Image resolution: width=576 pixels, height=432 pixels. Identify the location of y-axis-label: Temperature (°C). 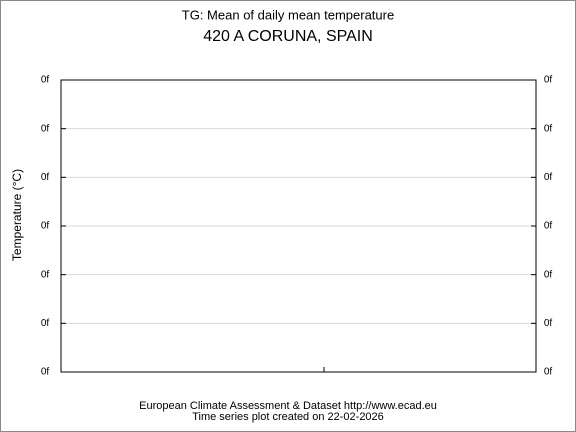
(17, 215).